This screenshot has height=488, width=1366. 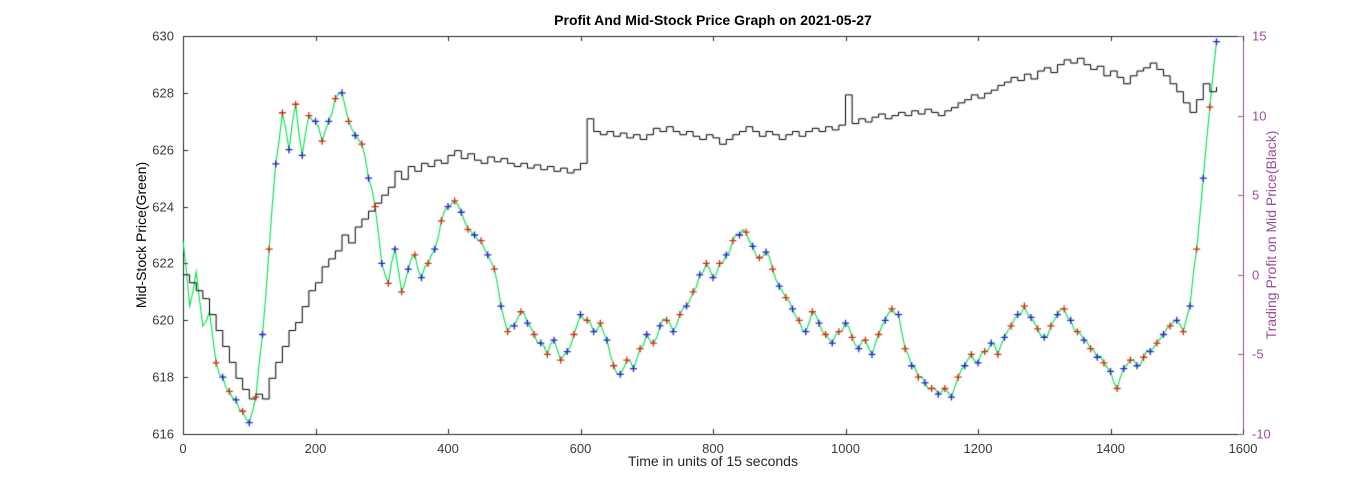 I want to click on x-tick-label: 1000, so click(x=845, y=448).